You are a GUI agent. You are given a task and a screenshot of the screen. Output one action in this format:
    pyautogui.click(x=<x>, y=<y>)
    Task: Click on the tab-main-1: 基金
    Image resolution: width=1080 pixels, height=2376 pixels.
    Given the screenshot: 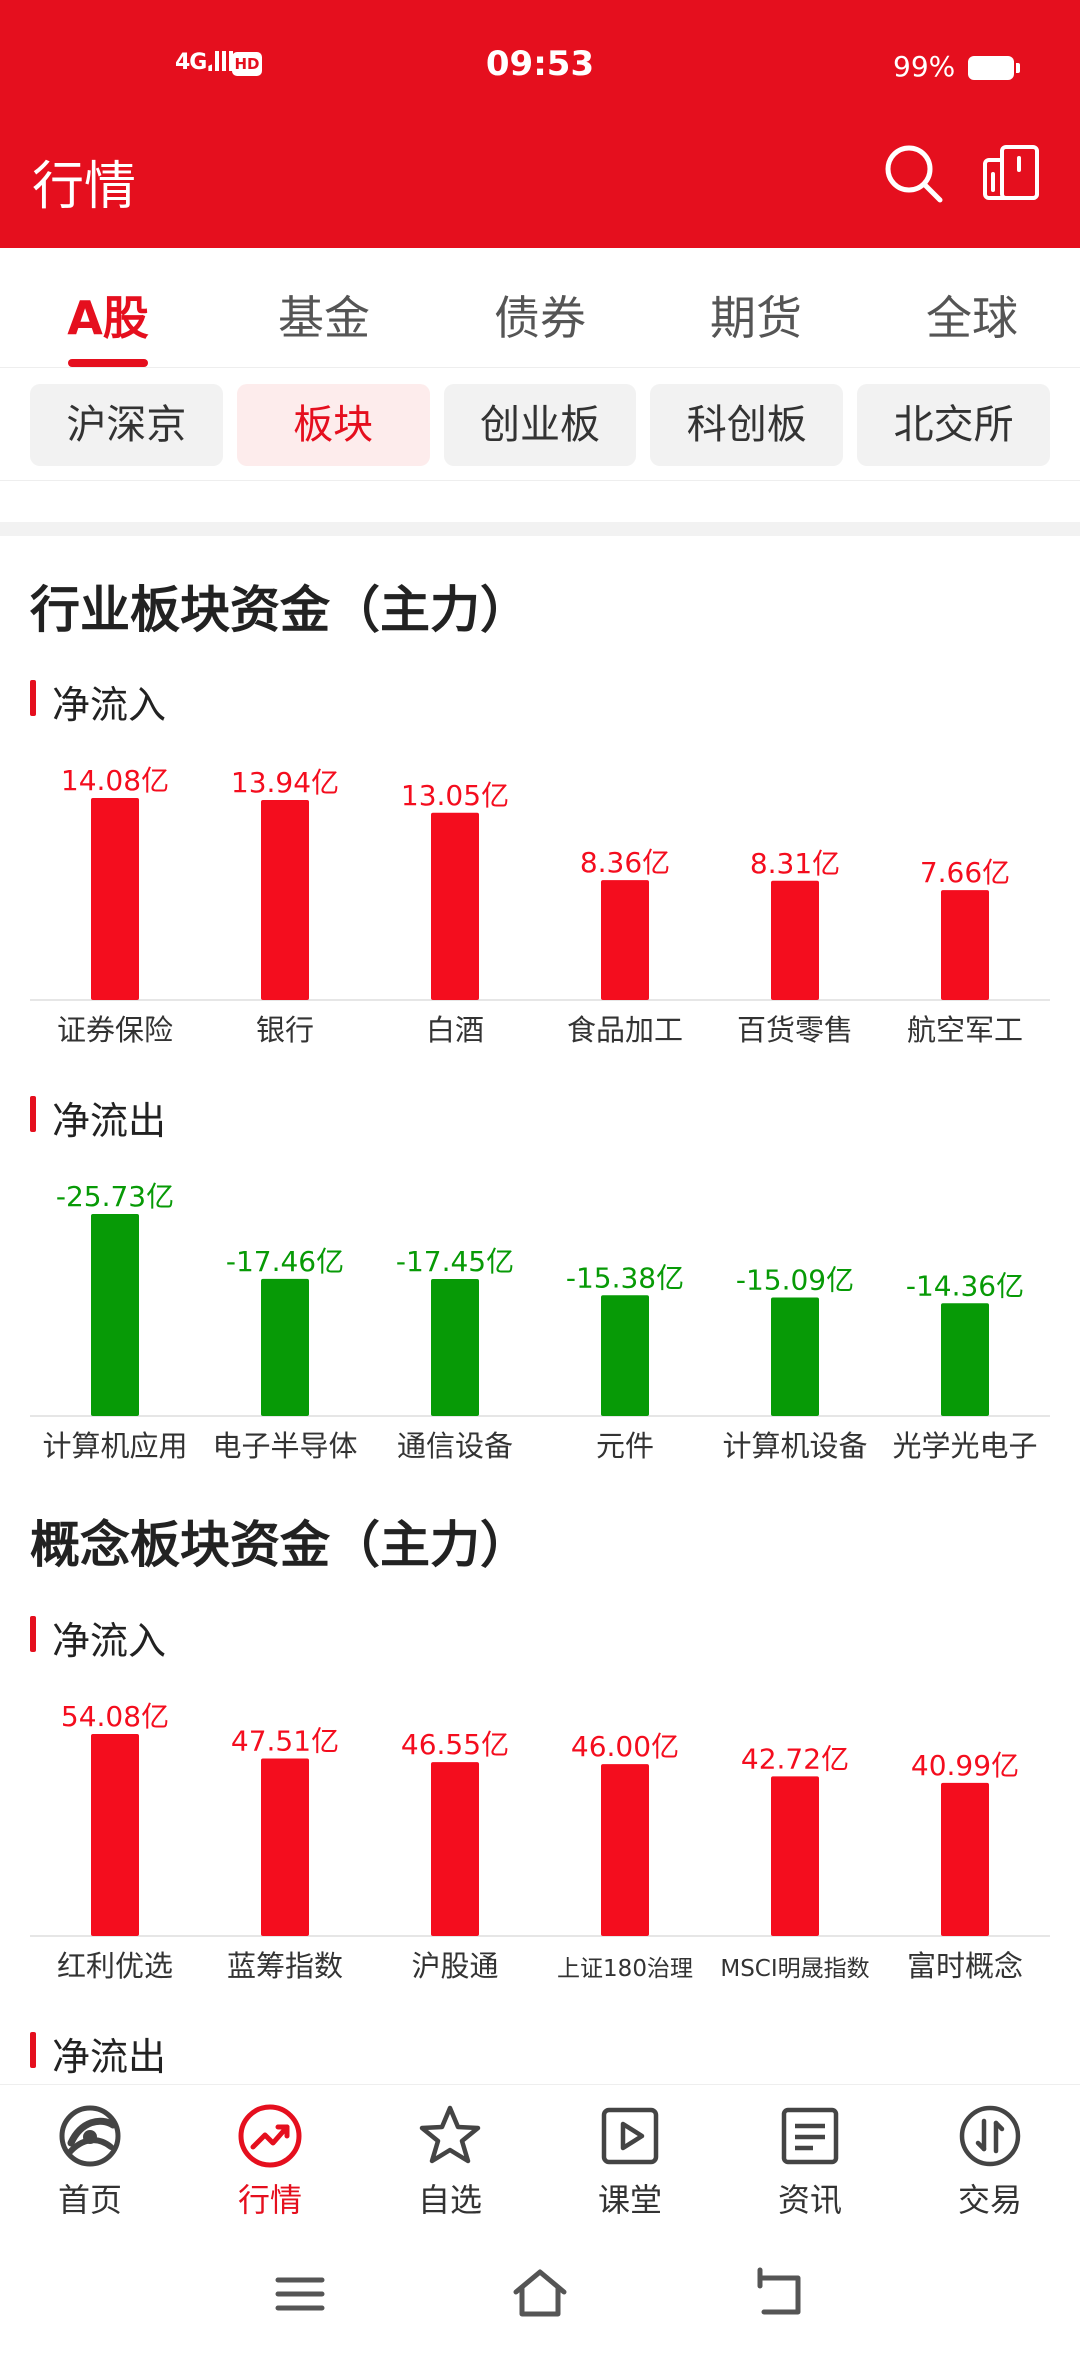 What is the action you would take?
    pyautogui.click(x=324, y=318)
    